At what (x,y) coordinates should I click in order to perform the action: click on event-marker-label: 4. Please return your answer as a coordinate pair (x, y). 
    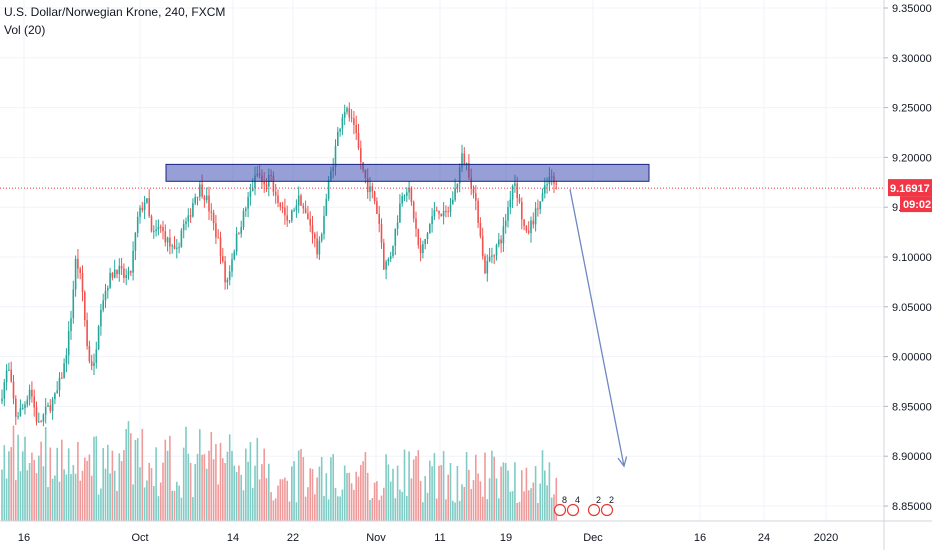
    Looking at the image, I should click on (577, 500).